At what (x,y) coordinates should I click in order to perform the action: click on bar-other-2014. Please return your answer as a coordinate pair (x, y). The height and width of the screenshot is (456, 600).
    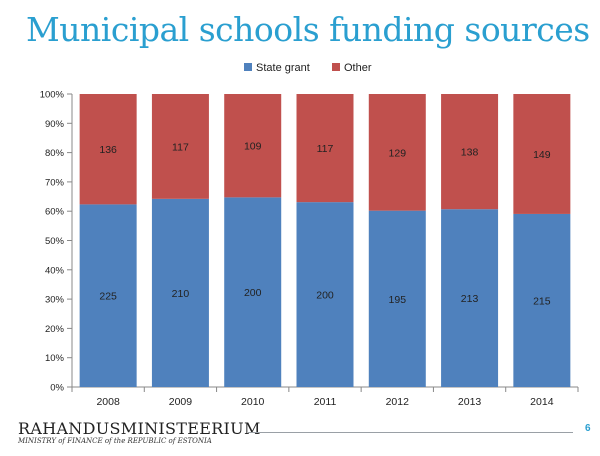
    Looking at the image, I should click on (542, 154).